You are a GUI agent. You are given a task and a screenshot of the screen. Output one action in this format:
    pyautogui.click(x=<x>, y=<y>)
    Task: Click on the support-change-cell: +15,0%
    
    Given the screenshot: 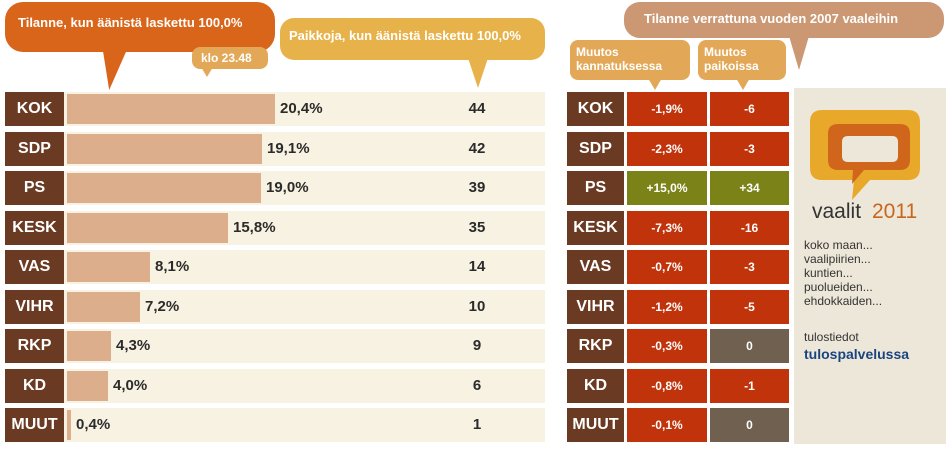 What is the action you would take?
    pyautogui.click(x=667, y=188)
    